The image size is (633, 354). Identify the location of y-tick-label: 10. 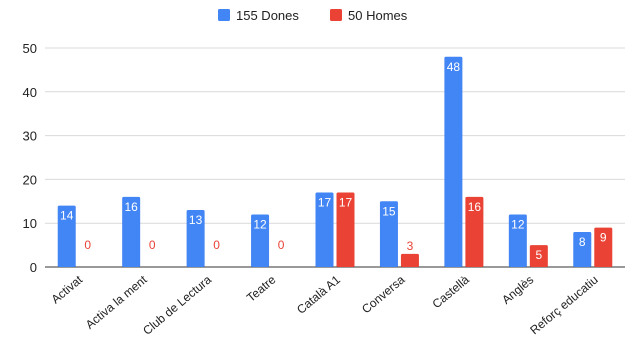
(30, 223).